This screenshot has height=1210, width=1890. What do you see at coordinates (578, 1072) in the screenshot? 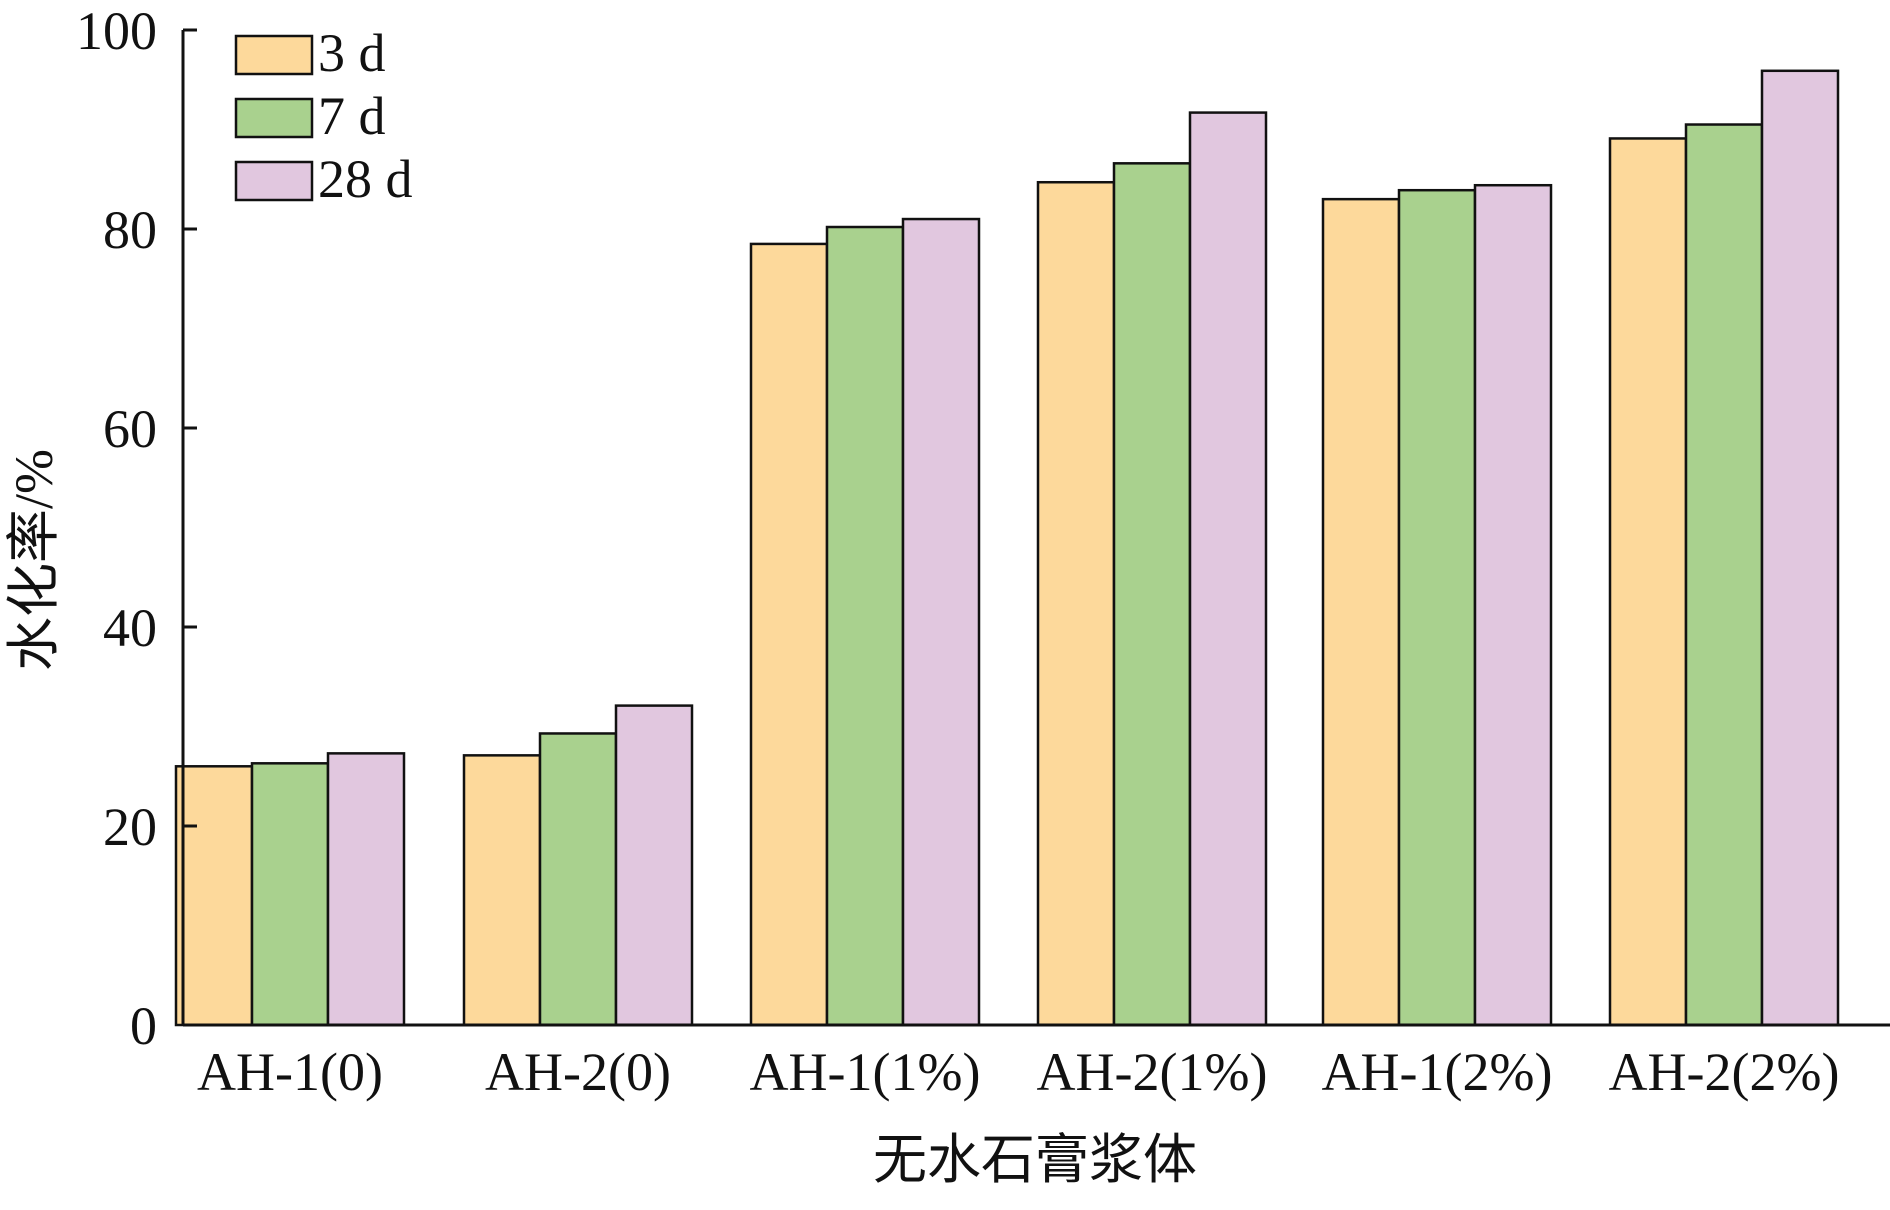
I see `x-tick-label: AH-2(0)` at bounding box center [578, 1072].